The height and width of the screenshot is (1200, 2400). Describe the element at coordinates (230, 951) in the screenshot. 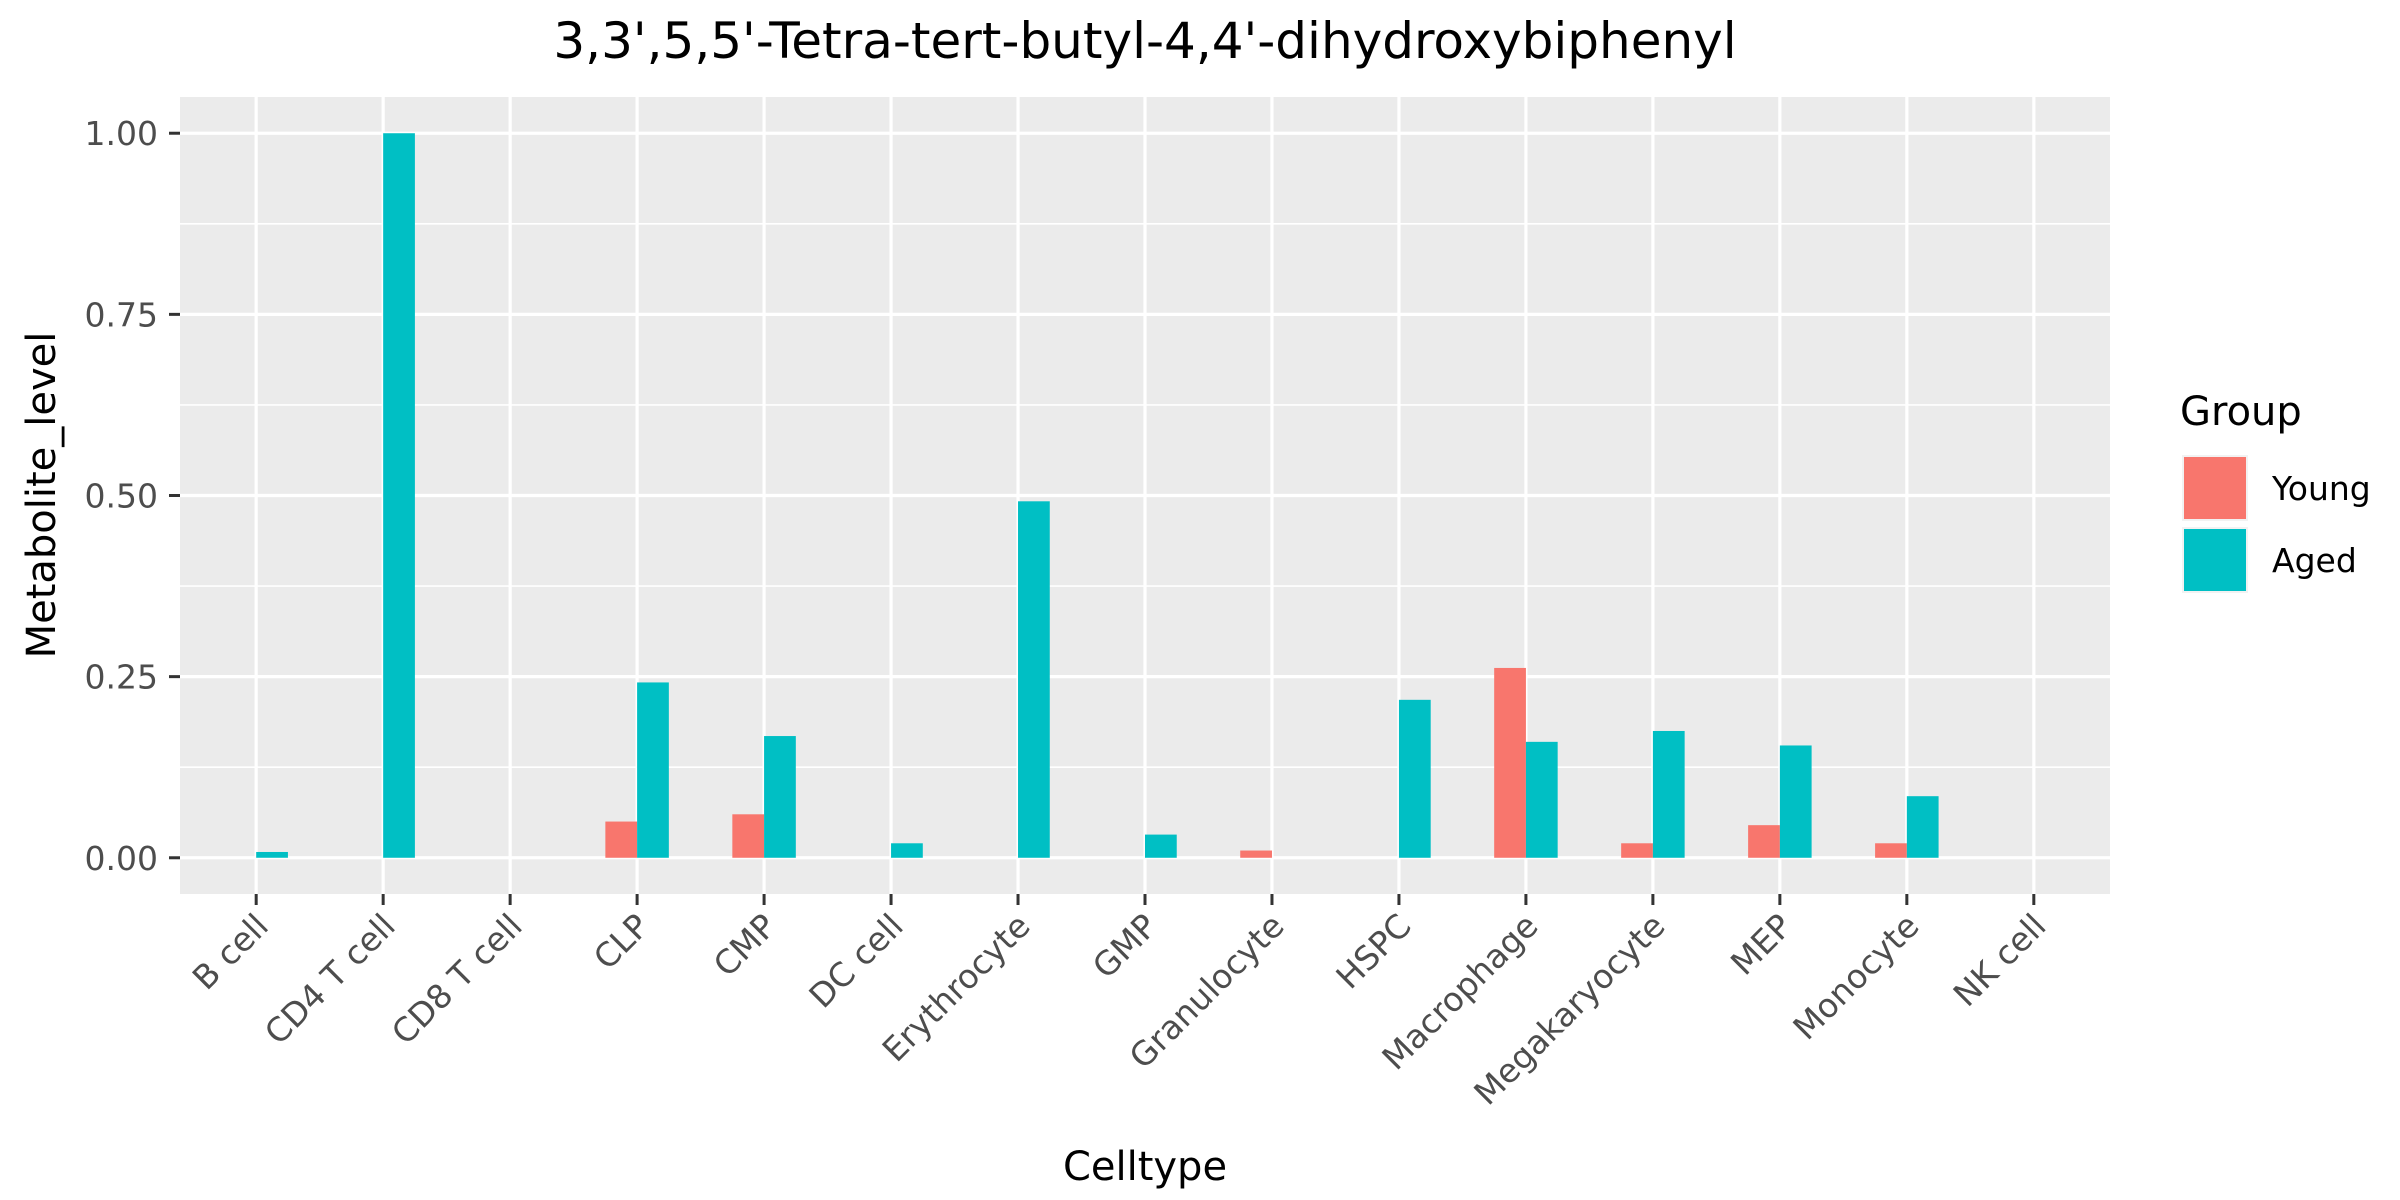

I see `x-tick-label: B cell` at that location.